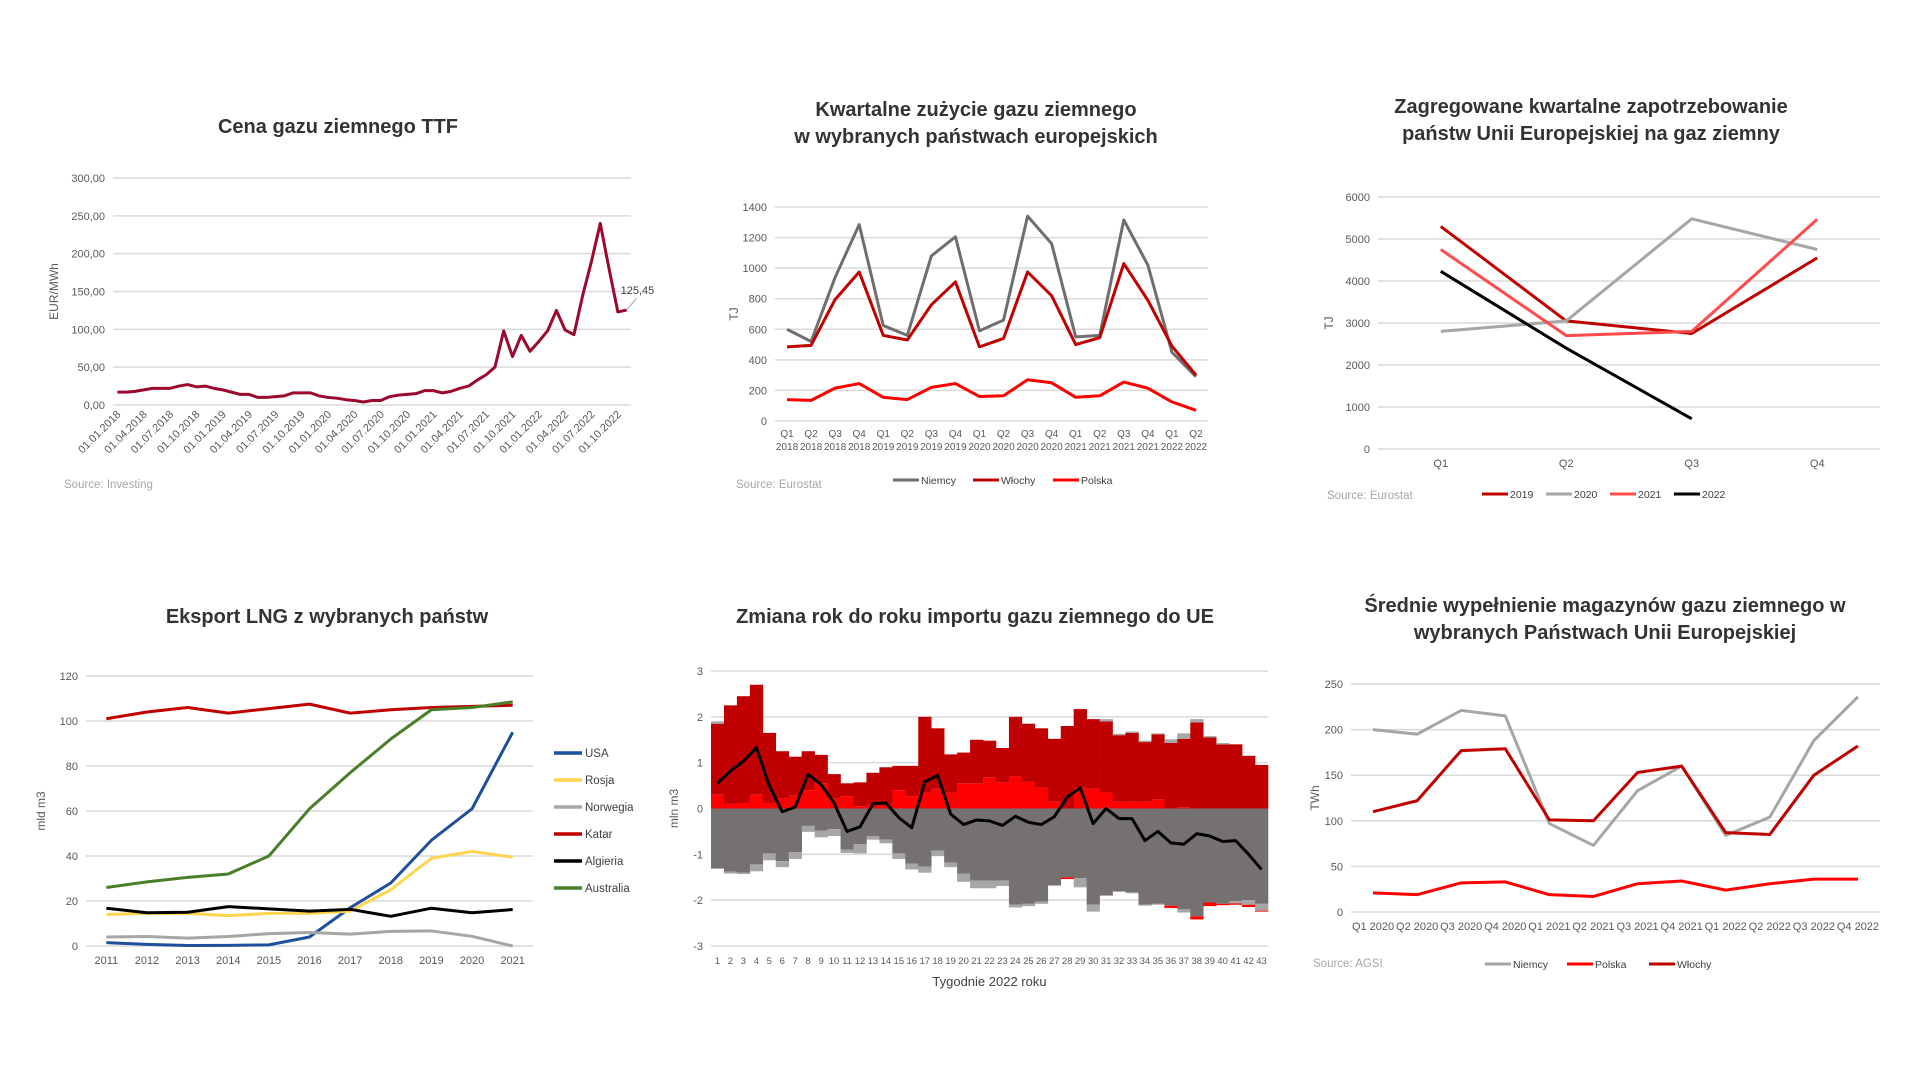 The height and width of the screenshot is (1080, 1920). What do you see at coordinates (338, 127) in the screenshot?
I see `chart-title-ttf-price: Cena gazu ziemnego TTF` at bounding box center [338, 127].